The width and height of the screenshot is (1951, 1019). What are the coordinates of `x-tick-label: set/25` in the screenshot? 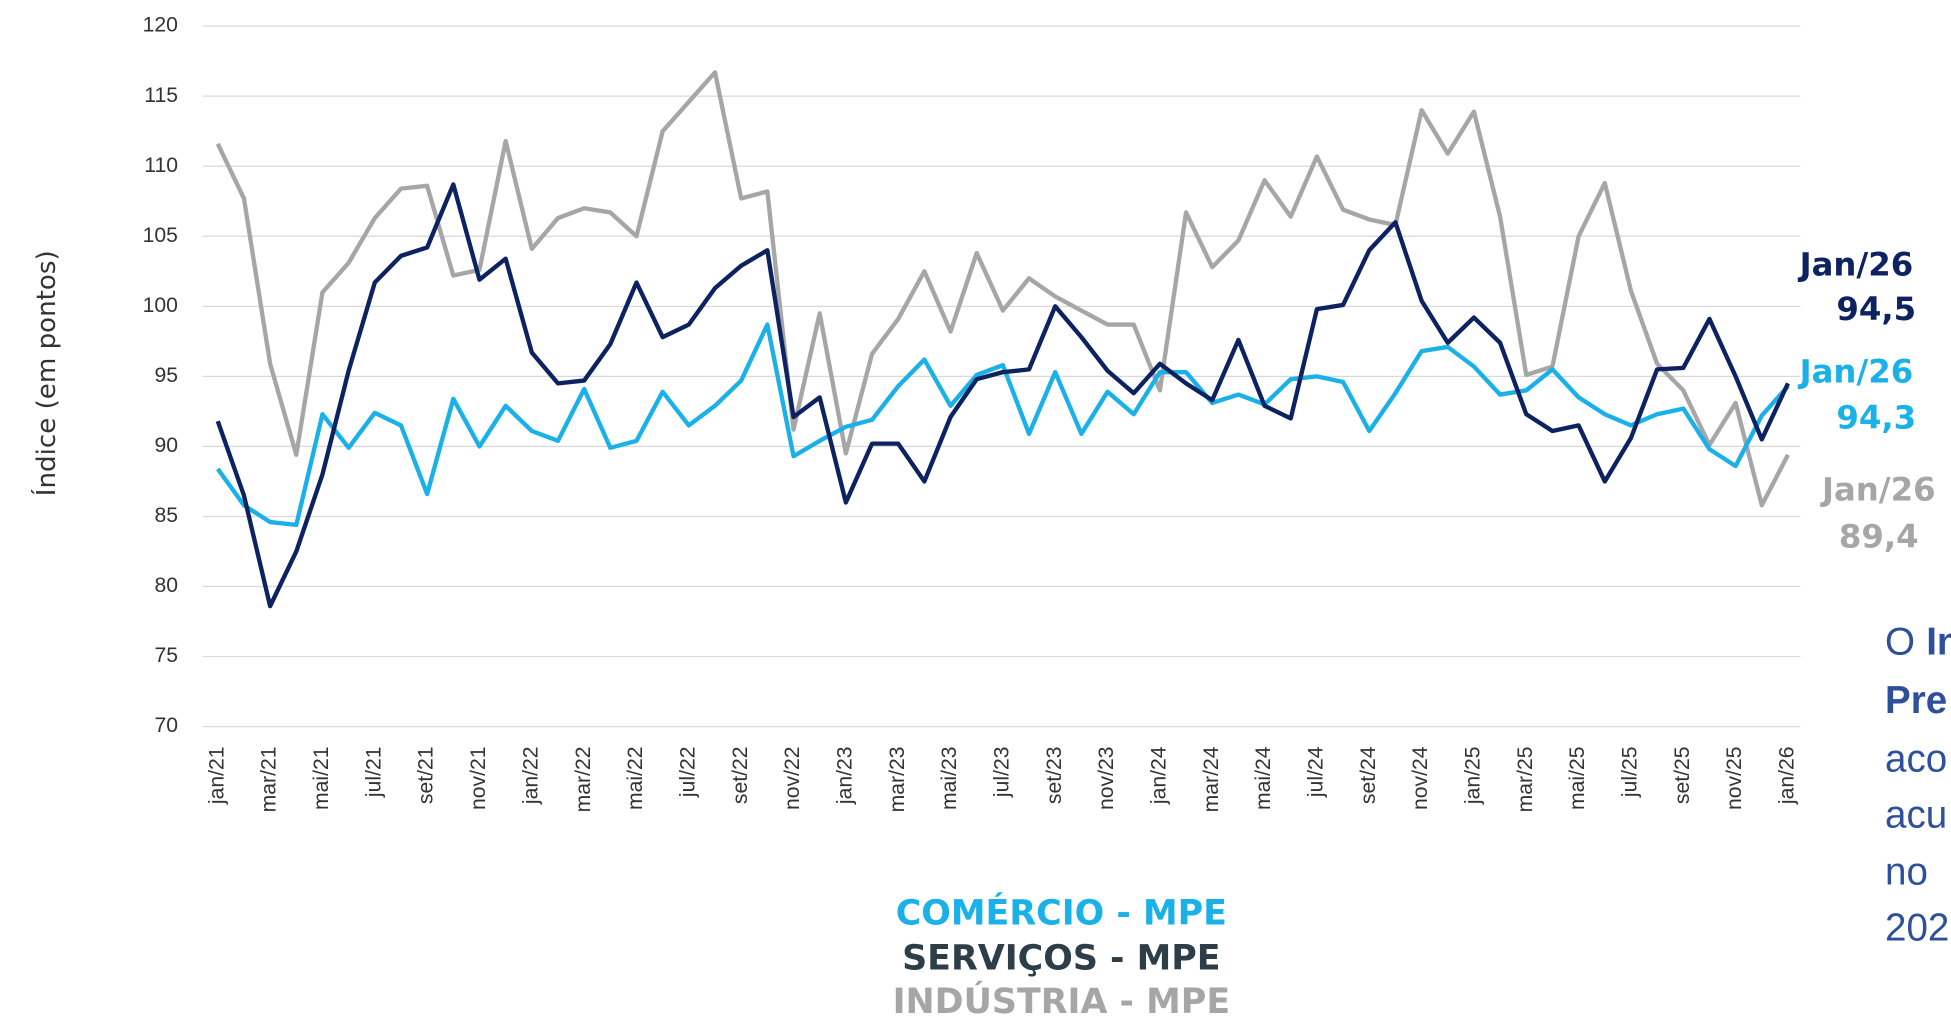 It's located at (1682, 776).